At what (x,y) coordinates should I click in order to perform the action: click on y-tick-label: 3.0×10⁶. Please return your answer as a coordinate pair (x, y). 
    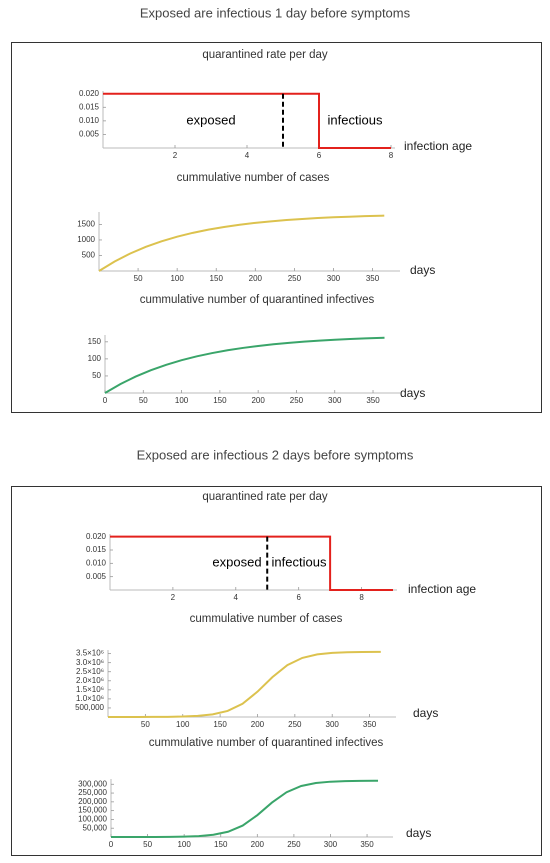
    Looking at the image, I should click on (90, 662).